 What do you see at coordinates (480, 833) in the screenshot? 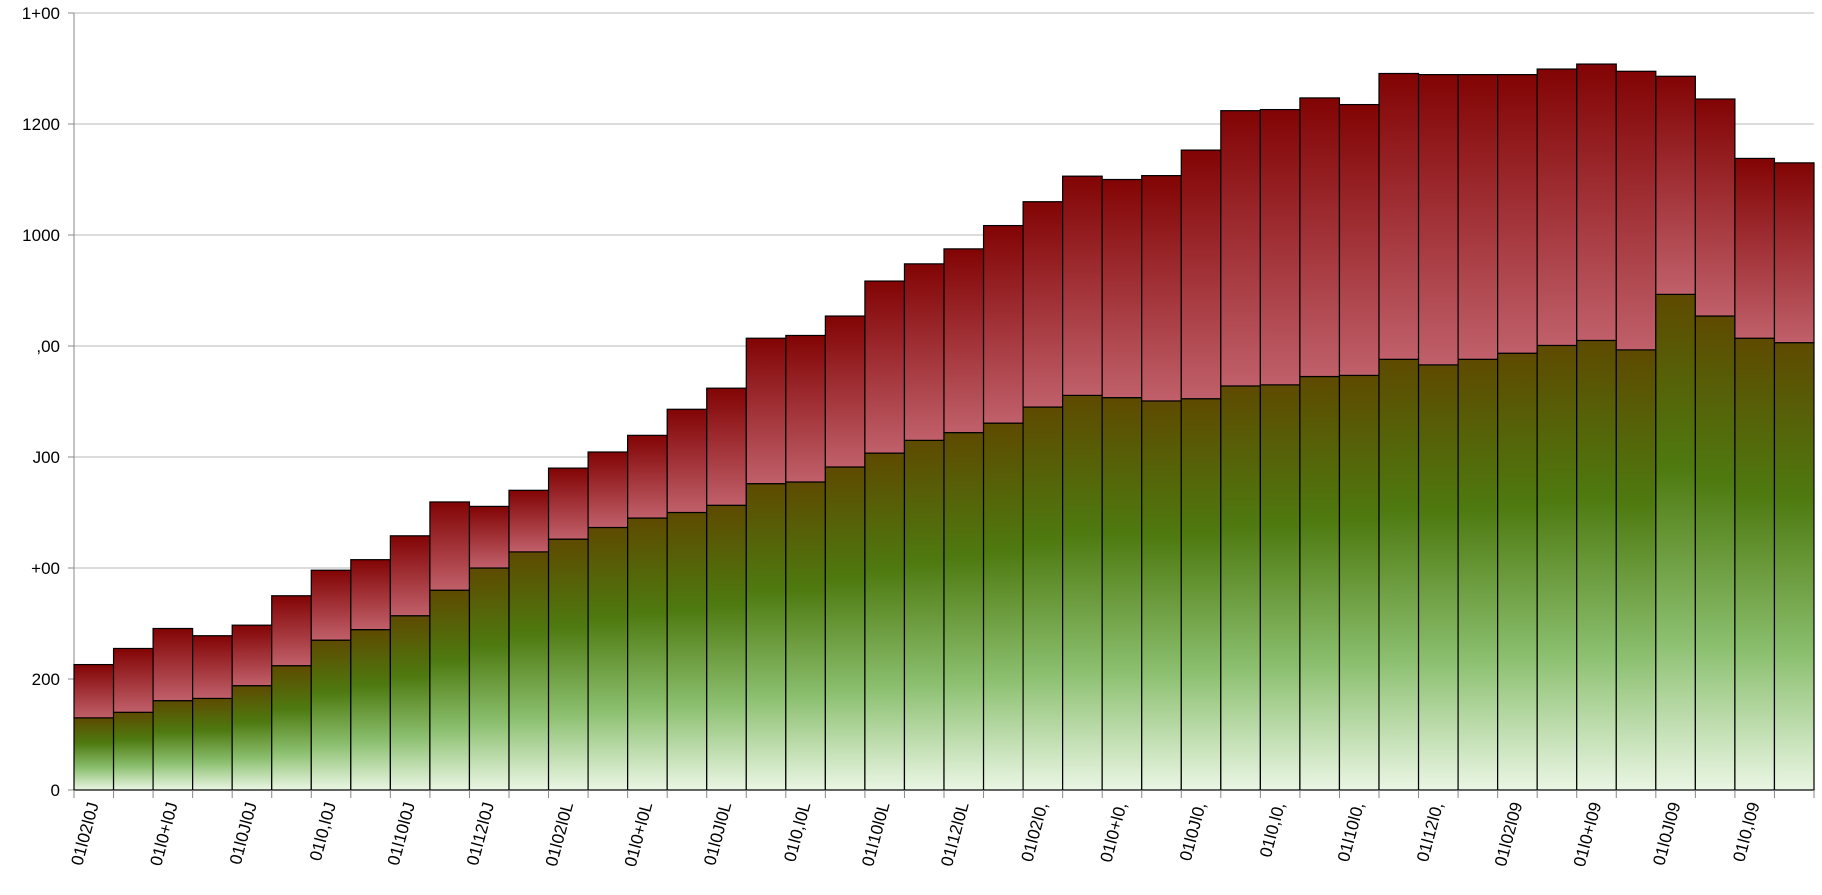
I see `x-tick-label: 01ǀ12ǀ0J` at bounding box center [480, 833].